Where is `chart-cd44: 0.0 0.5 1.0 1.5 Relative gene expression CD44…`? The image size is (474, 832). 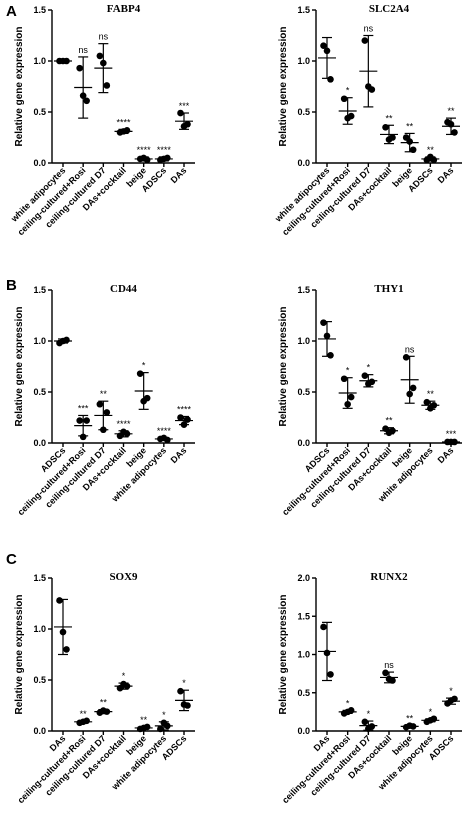 chart-cd44: 0.0 0.5 1.0 1.5 Relative gene expression CD44… is located at coordinates (104, 400).